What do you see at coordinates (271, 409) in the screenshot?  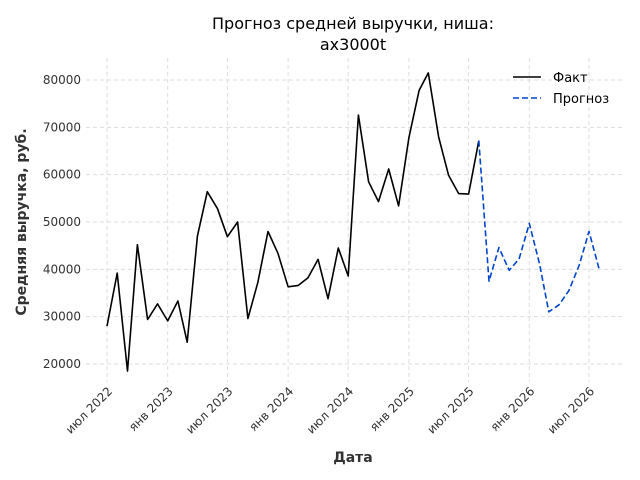 I see `x-tick-label: янв 2024` at bounding box center [271, 409].